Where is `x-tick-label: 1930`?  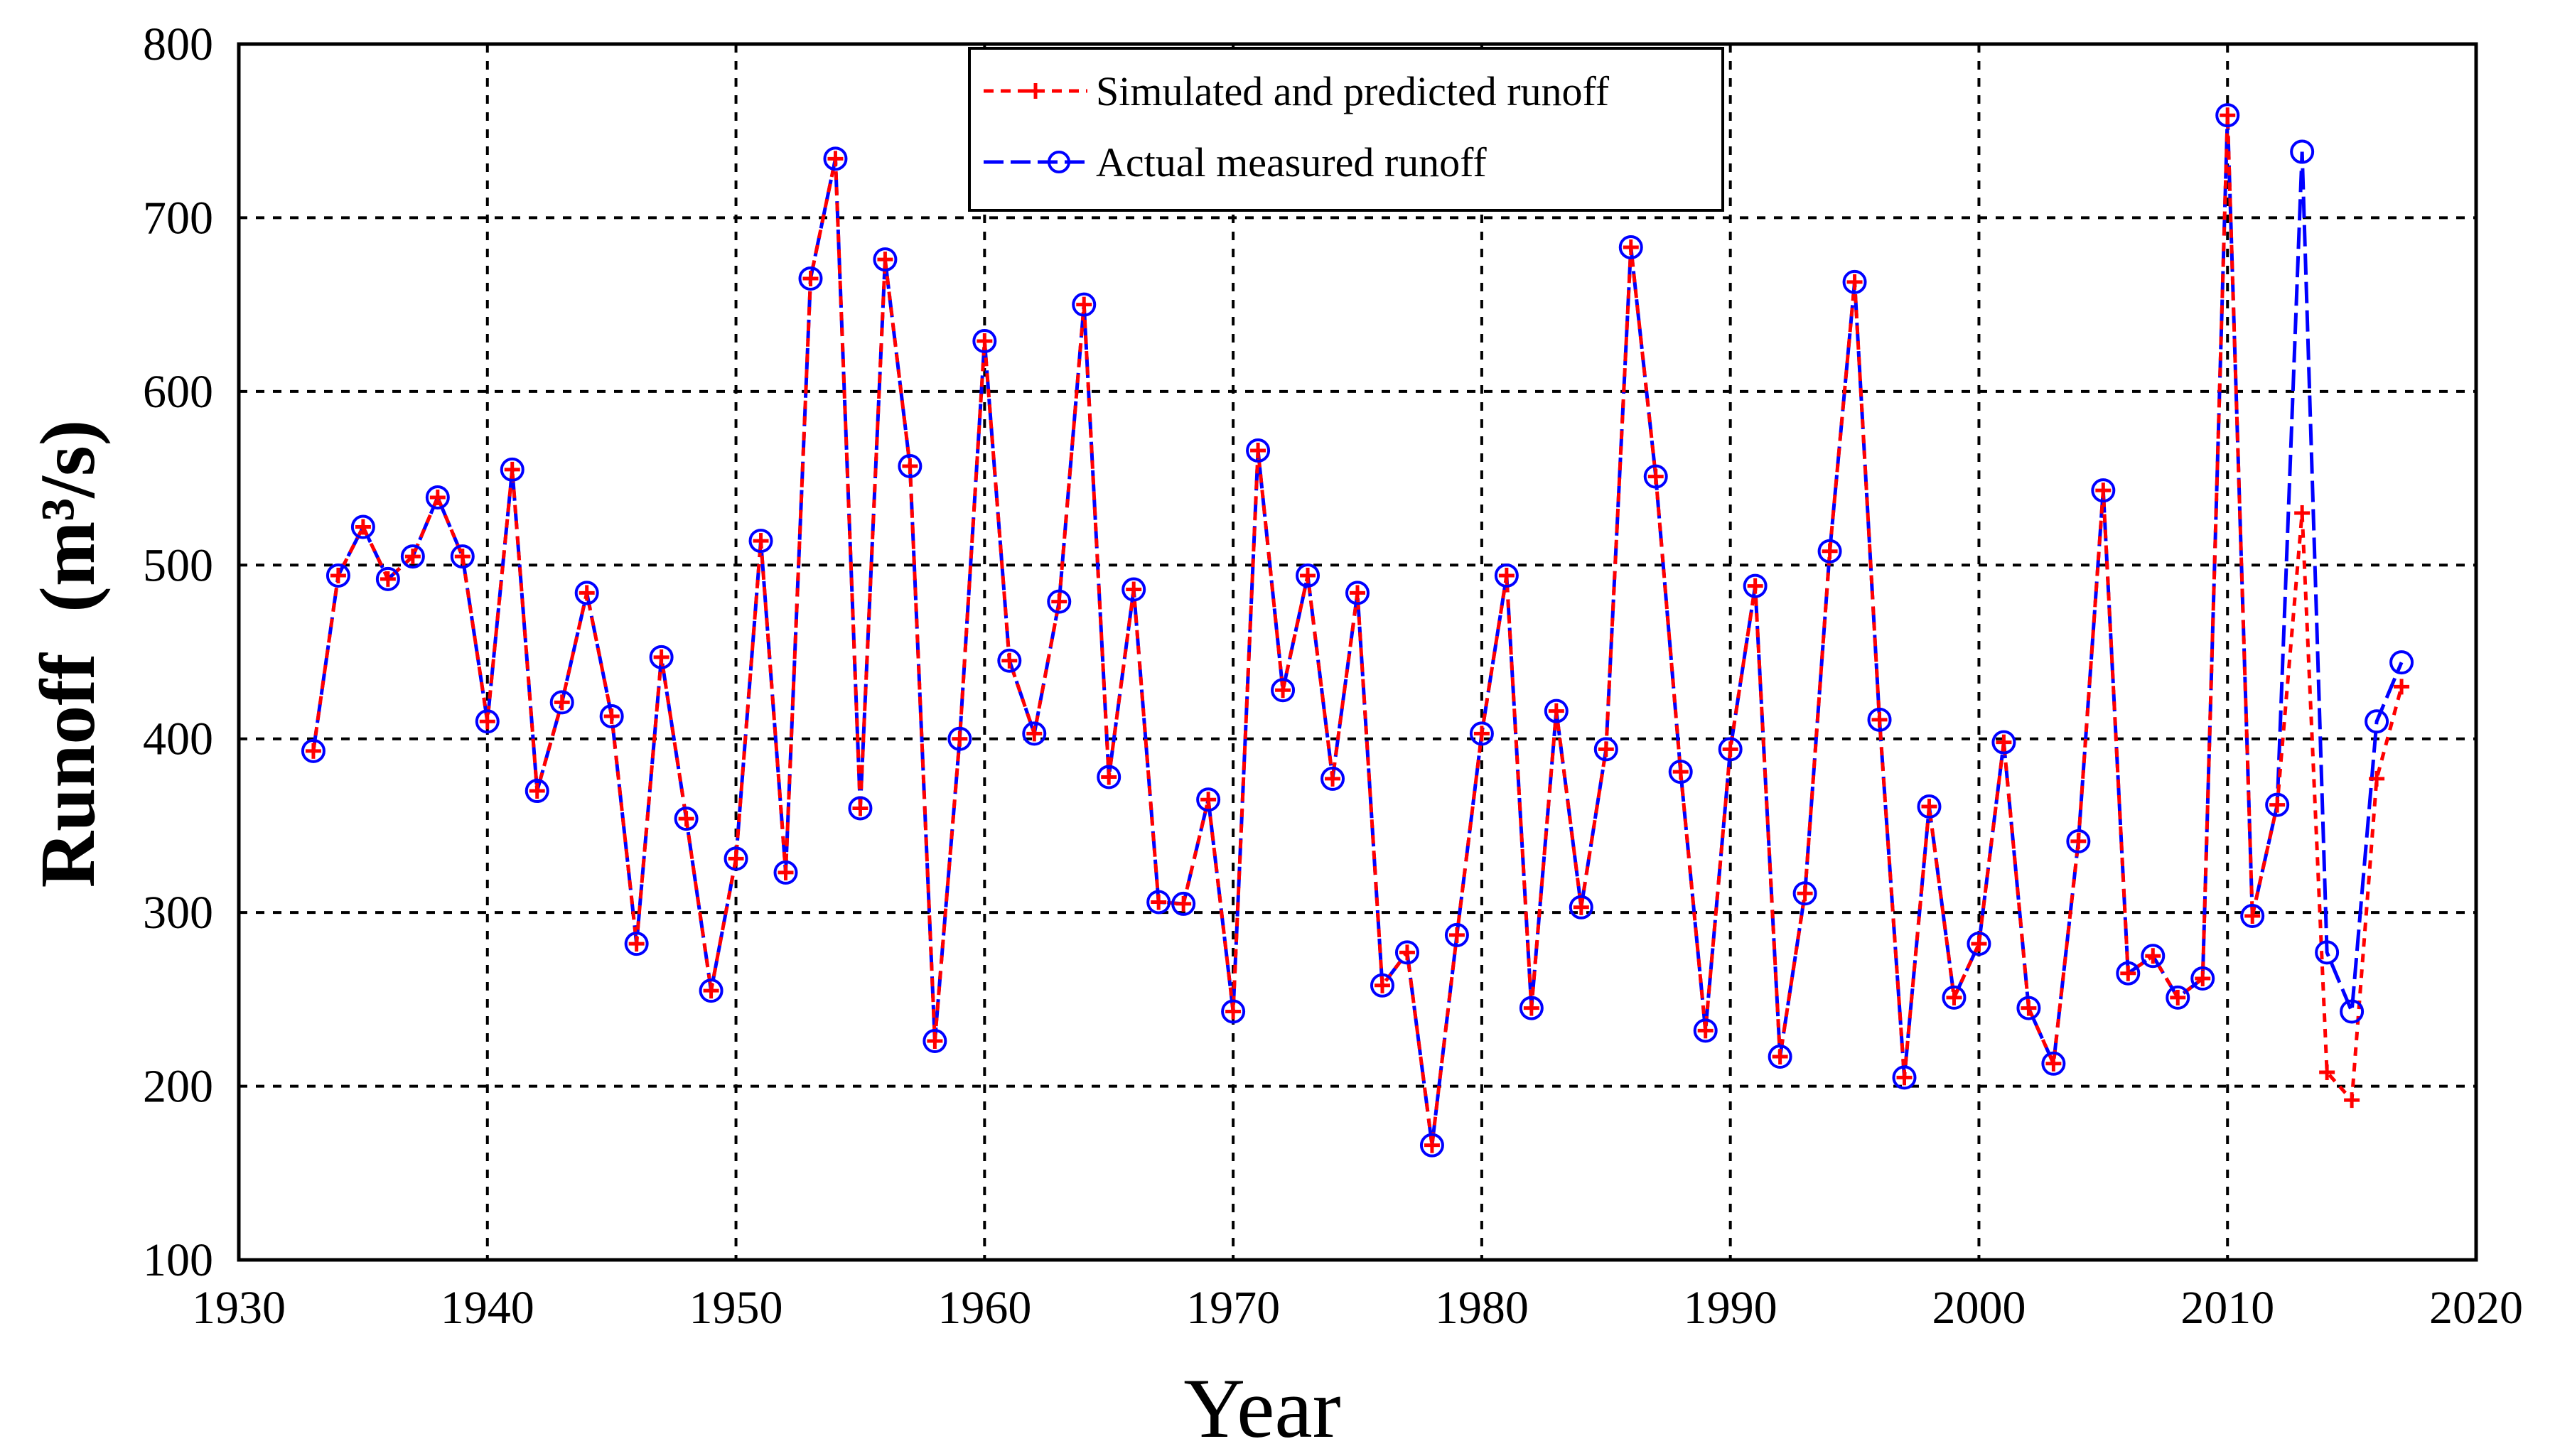
x-tick-label: 1930 is located at coordinates (239, 1308).